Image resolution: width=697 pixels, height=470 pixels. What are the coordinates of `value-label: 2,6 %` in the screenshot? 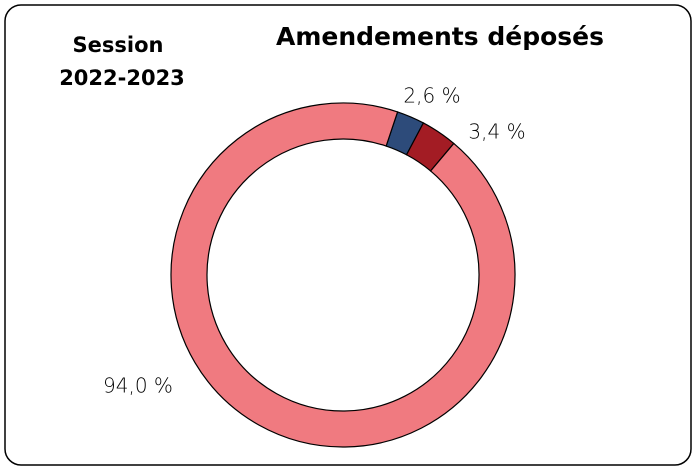 It's located at (431, 96).